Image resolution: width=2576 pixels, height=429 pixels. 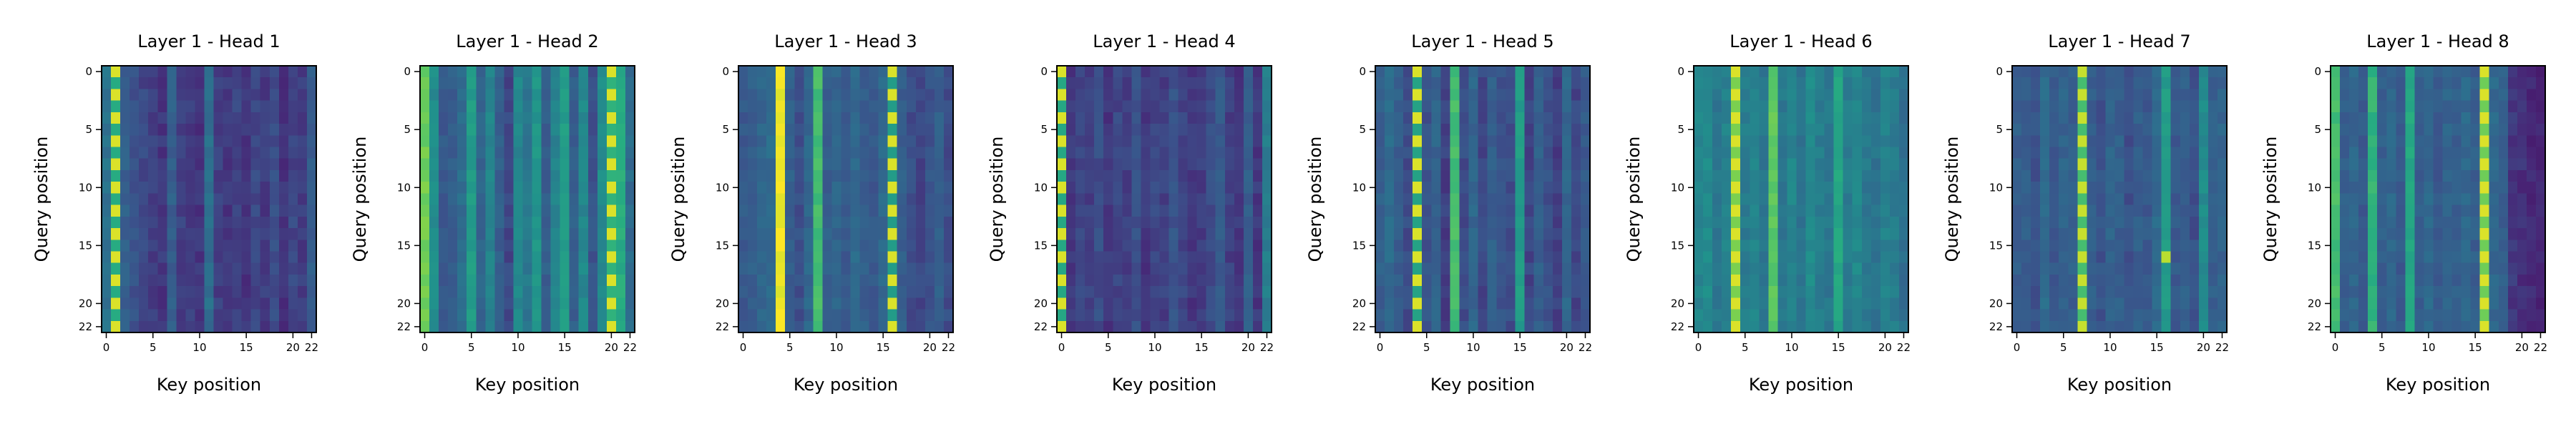 What do you see at coordinates (1154, 347) in the screenshot?
I see `x-tick-label: 10` at bounding box center [1154, 347].